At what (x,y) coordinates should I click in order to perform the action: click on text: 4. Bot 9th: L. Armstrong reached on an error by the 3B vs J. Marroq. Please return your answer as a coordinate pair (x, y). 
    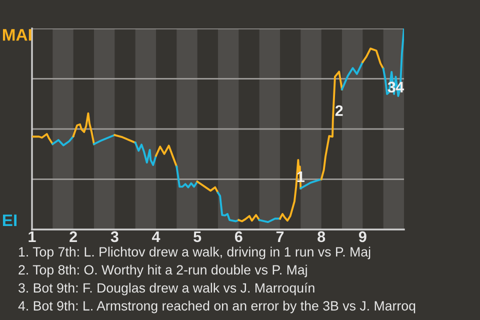
    Looking at the image, I should click on (217, 307).